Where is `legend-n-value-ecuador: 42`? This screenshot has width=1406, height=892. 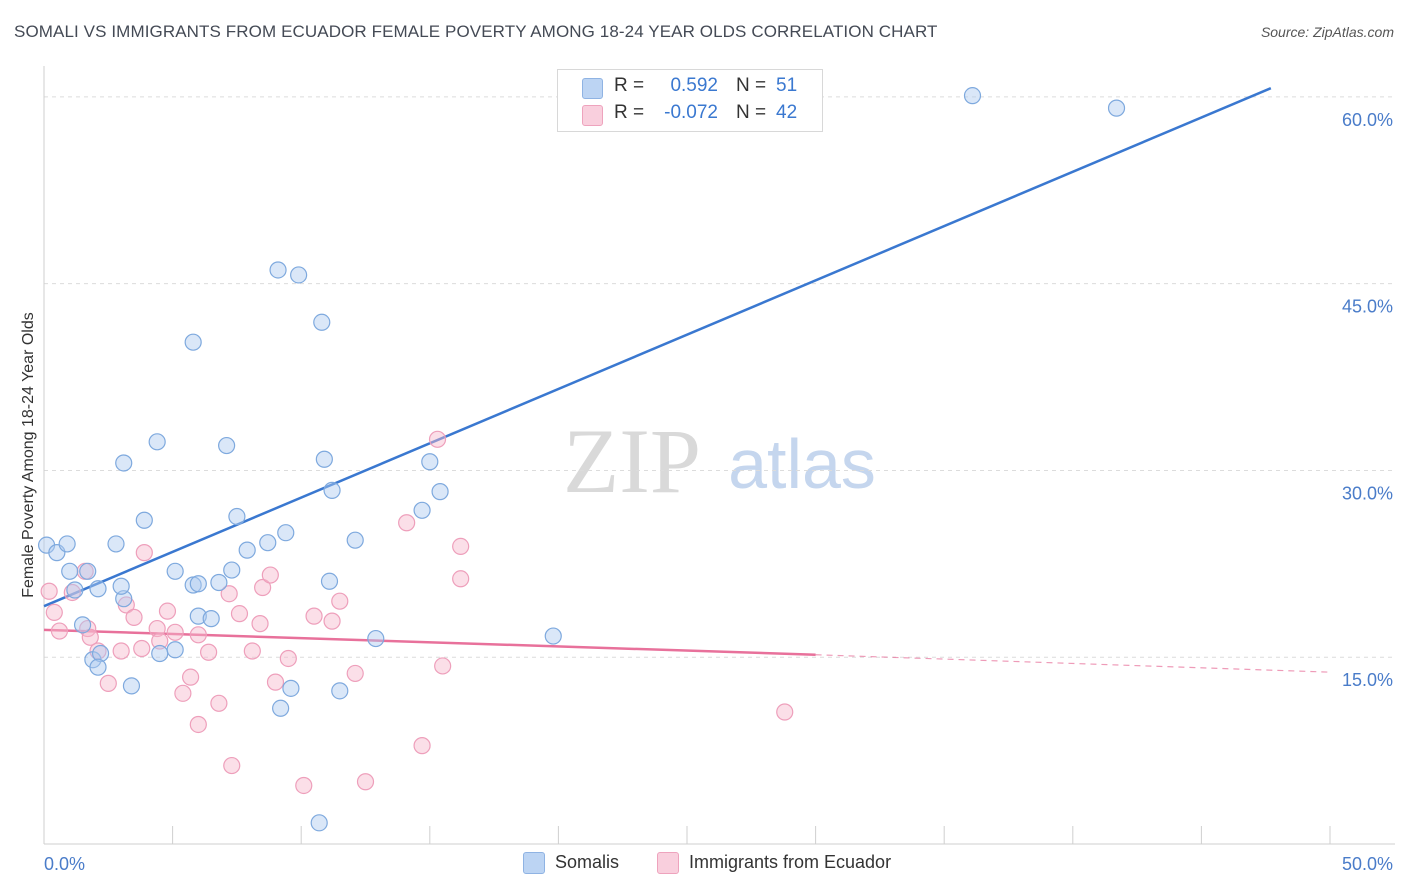
legend-n-value-ecuador: 42 is located at coordinates (787, 112).